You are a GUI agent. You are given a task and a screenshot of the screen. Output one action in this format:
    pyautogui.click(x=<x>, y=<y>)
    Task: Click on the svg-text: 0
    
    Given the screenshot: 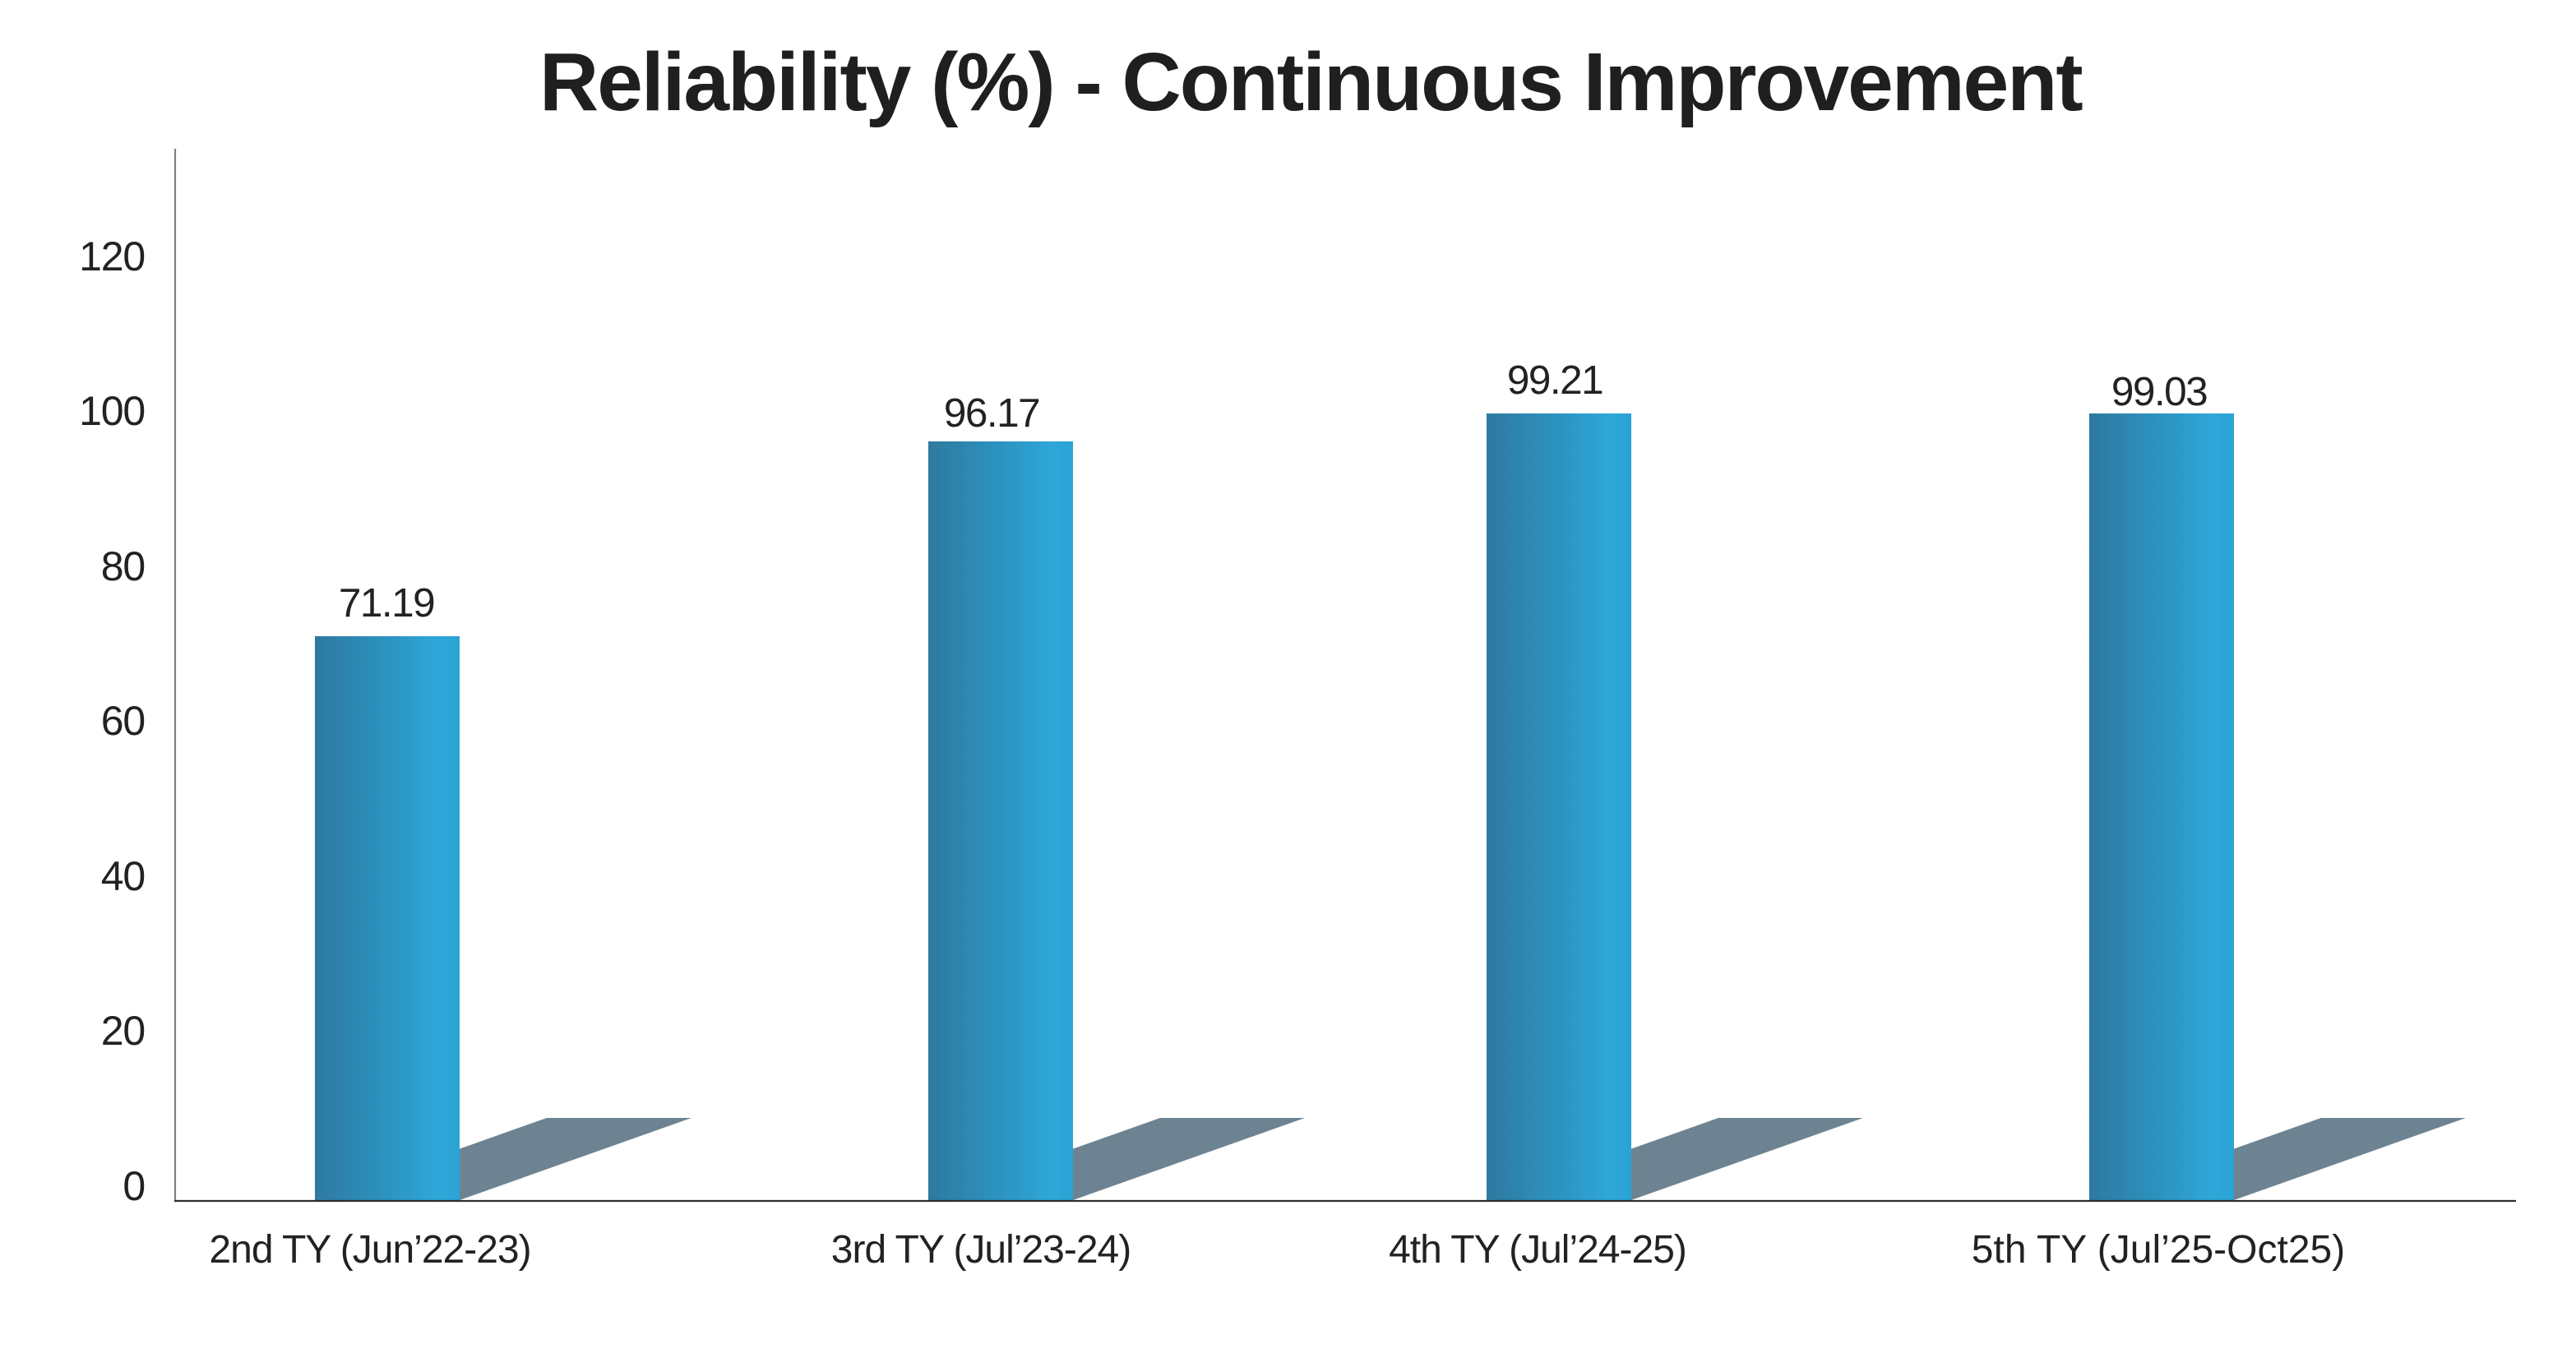 What is the action you would take?
    pyautogui.click(x=134, y=1186)
    